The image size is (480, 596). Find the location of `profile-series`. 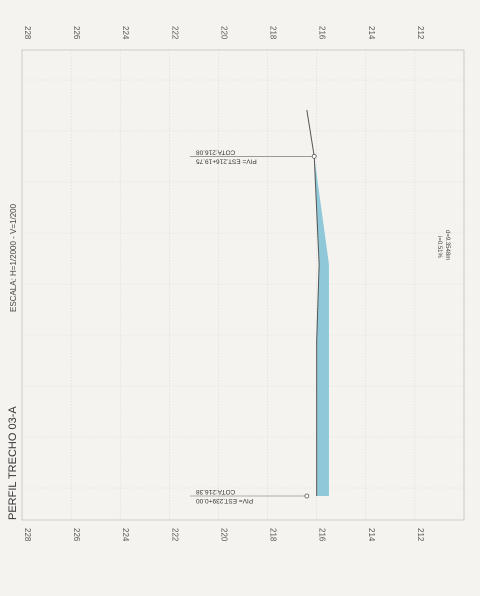

profile-series is located at coordinates (317, 302).